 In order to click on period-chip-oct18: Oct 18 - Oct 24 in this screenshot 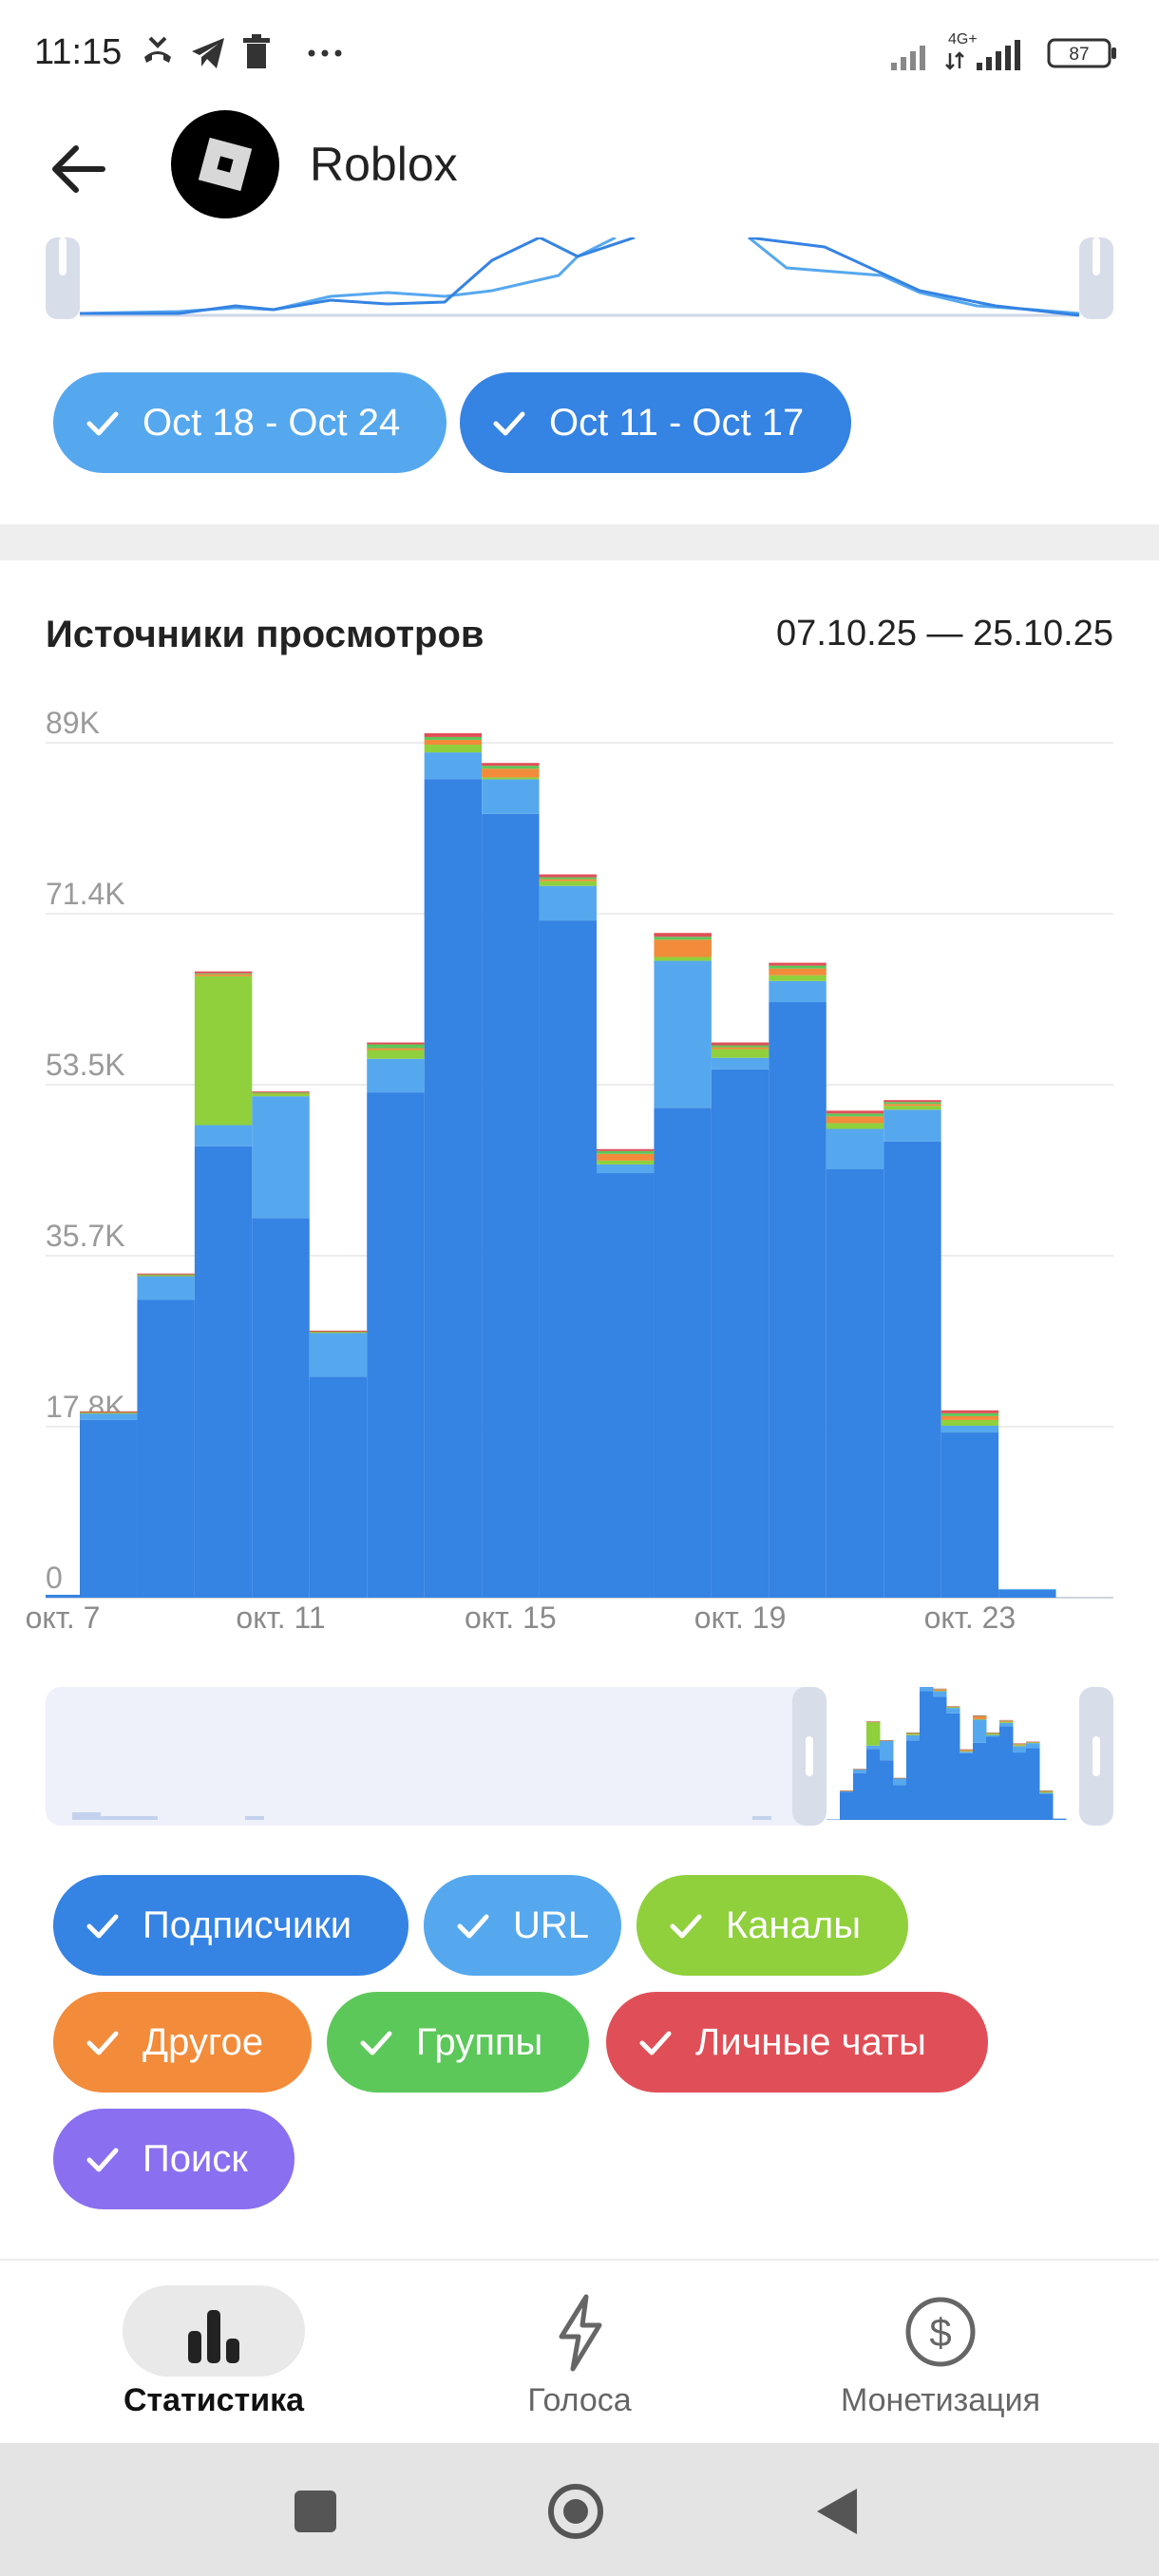, I will do `click(249, 422)`.